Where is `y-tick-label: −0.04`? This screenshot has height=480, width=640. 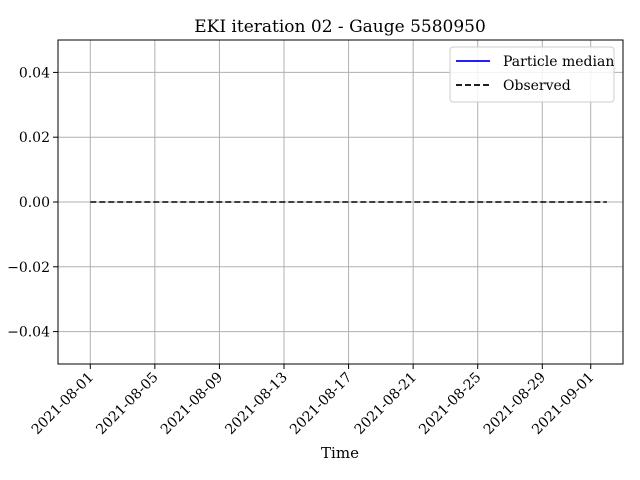 y-tick-label: −0.04 is located at coordinates (28, 333).